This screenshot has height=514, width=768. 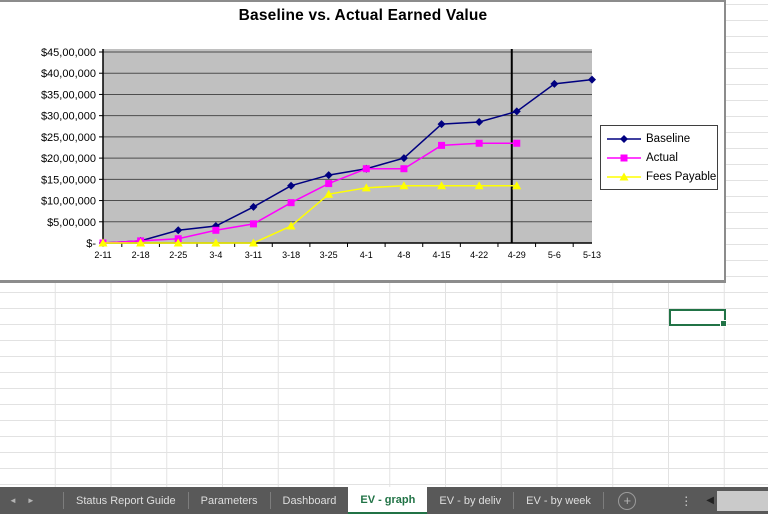 I want to click on chart-legend: Baseline Actual Fees Payable, so click(x=659, y=157).